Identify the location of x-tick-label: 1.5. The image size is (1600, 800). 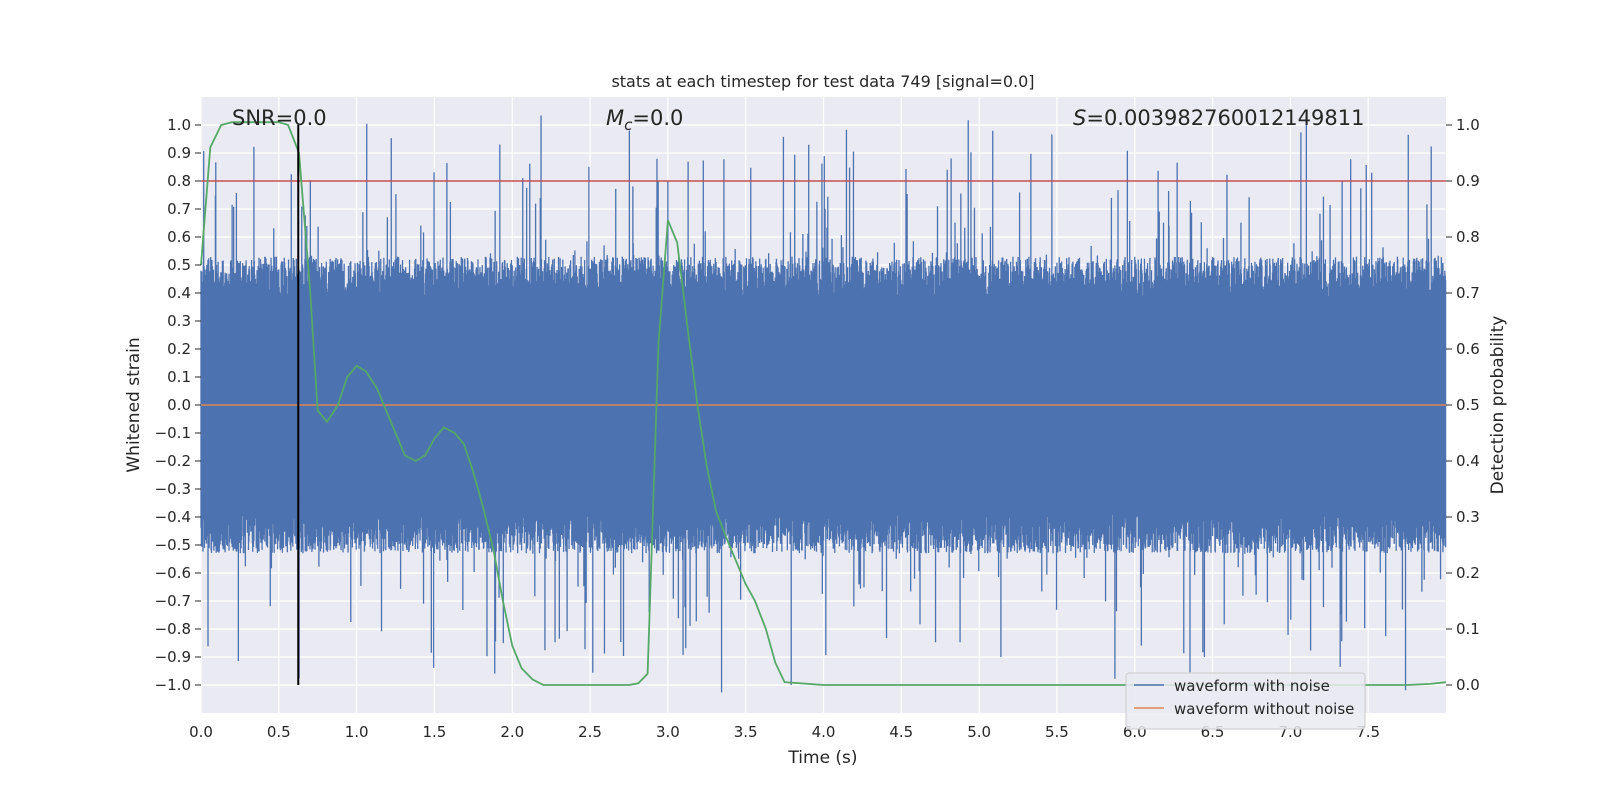
(435, 732).